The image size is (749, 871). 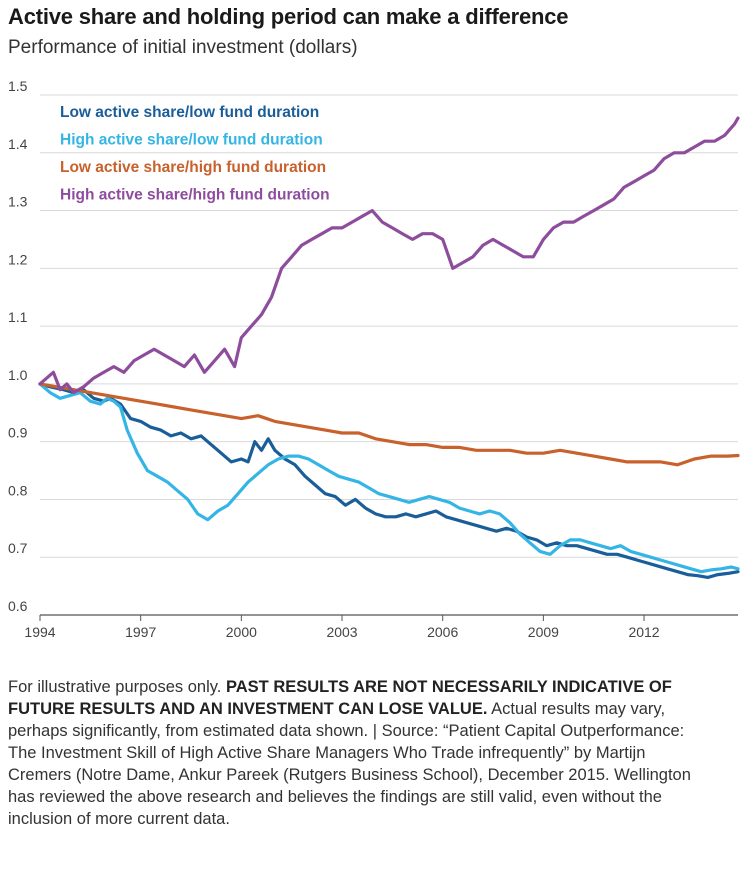 I want to click on y-tick-label: 0.9, so click(x=18, y=433).